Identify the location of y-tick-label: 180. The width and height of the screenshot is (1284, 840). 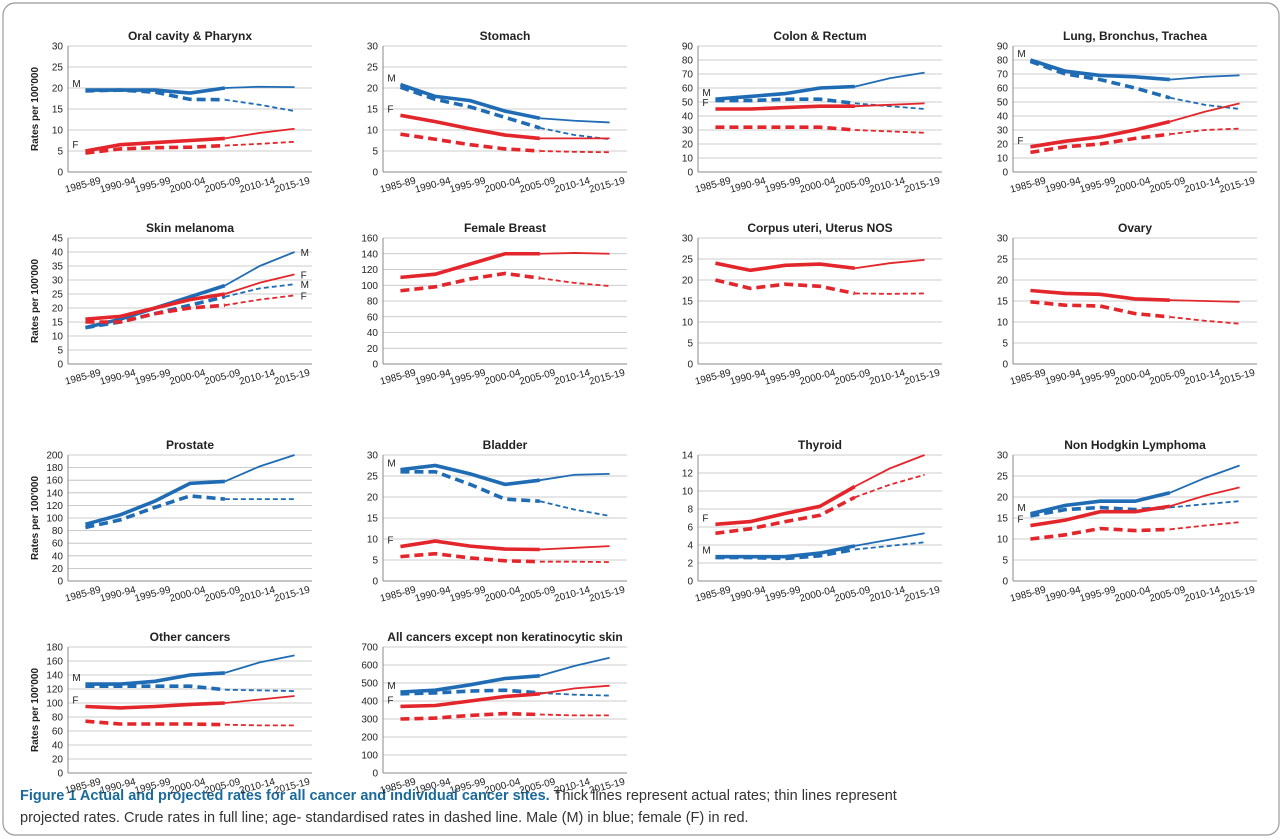
(54, 468).